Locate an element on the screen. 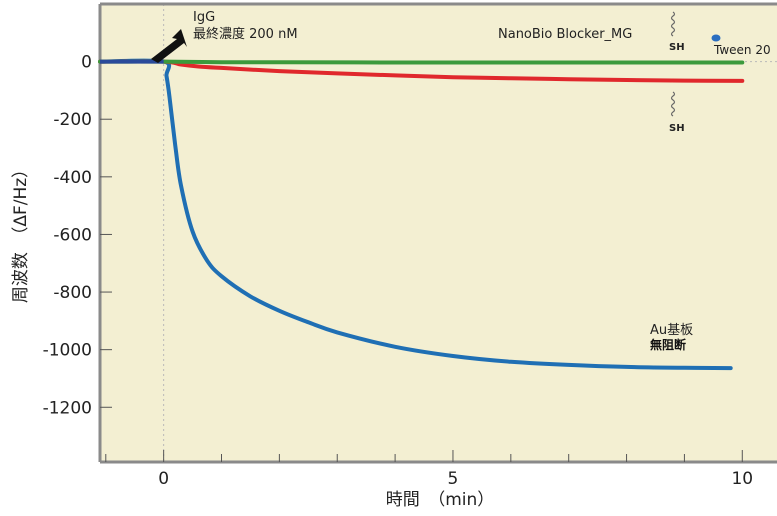 This screenshot has height=516, width=777. y-tick-label: -1000 is located at coordinates (67, 351).